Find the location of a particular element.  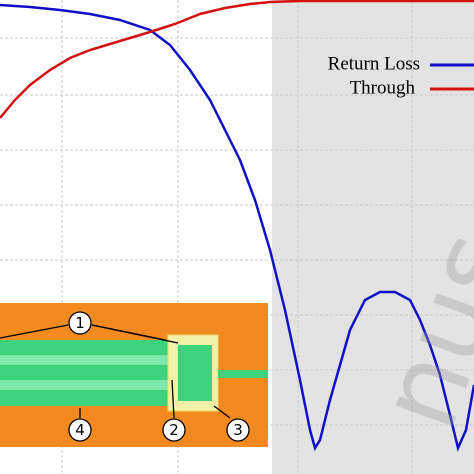

legend-label: Return Loss is located at coordinates (374, 64).